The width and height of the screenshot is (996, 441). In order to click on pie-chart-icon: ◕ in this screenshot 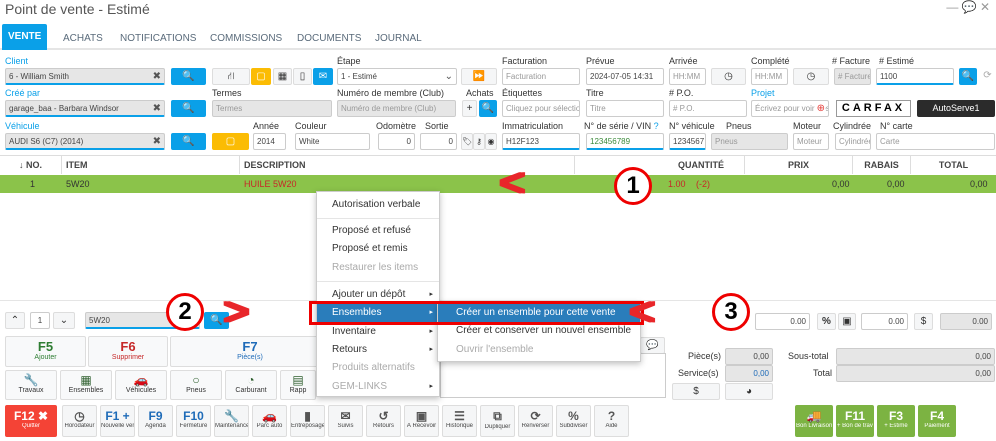, I will do `click(749, 391)`.